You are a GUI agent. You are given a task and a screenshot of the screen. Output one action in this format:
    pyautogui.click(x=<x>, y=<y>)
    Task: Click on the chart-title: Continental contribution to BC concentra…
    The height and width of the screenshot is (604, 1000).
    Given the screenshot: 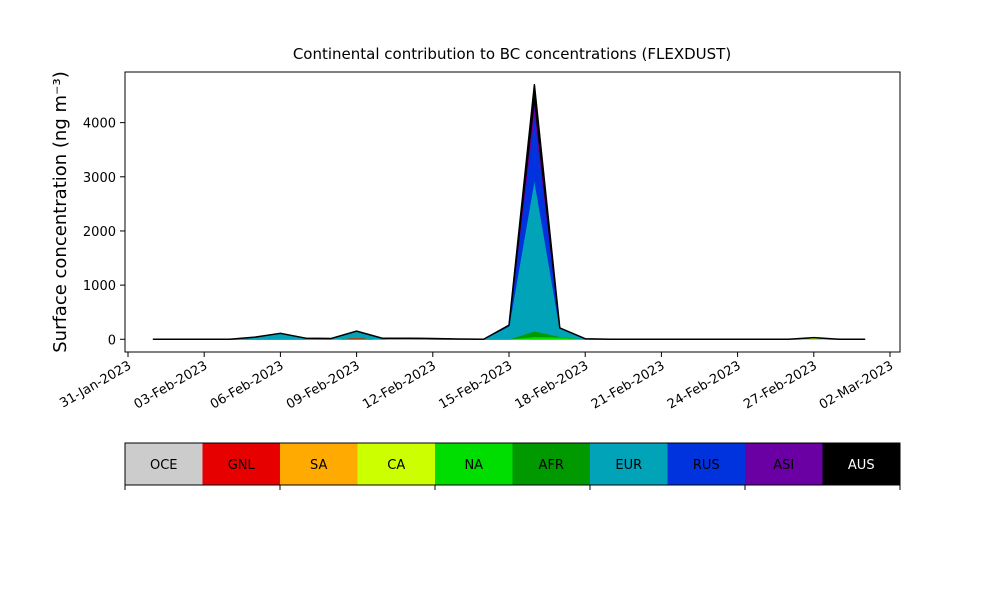 What is the action you would take?
    pyautogui.click(x=512, y=54)
    